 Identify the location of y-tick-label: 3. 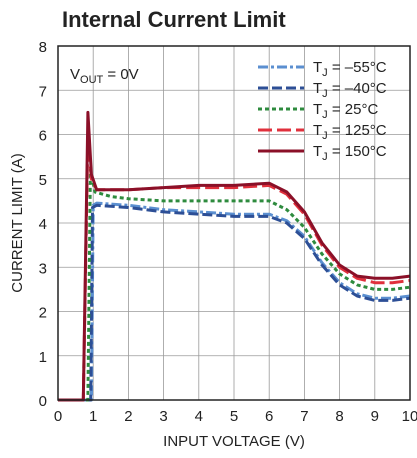
(43, 268).